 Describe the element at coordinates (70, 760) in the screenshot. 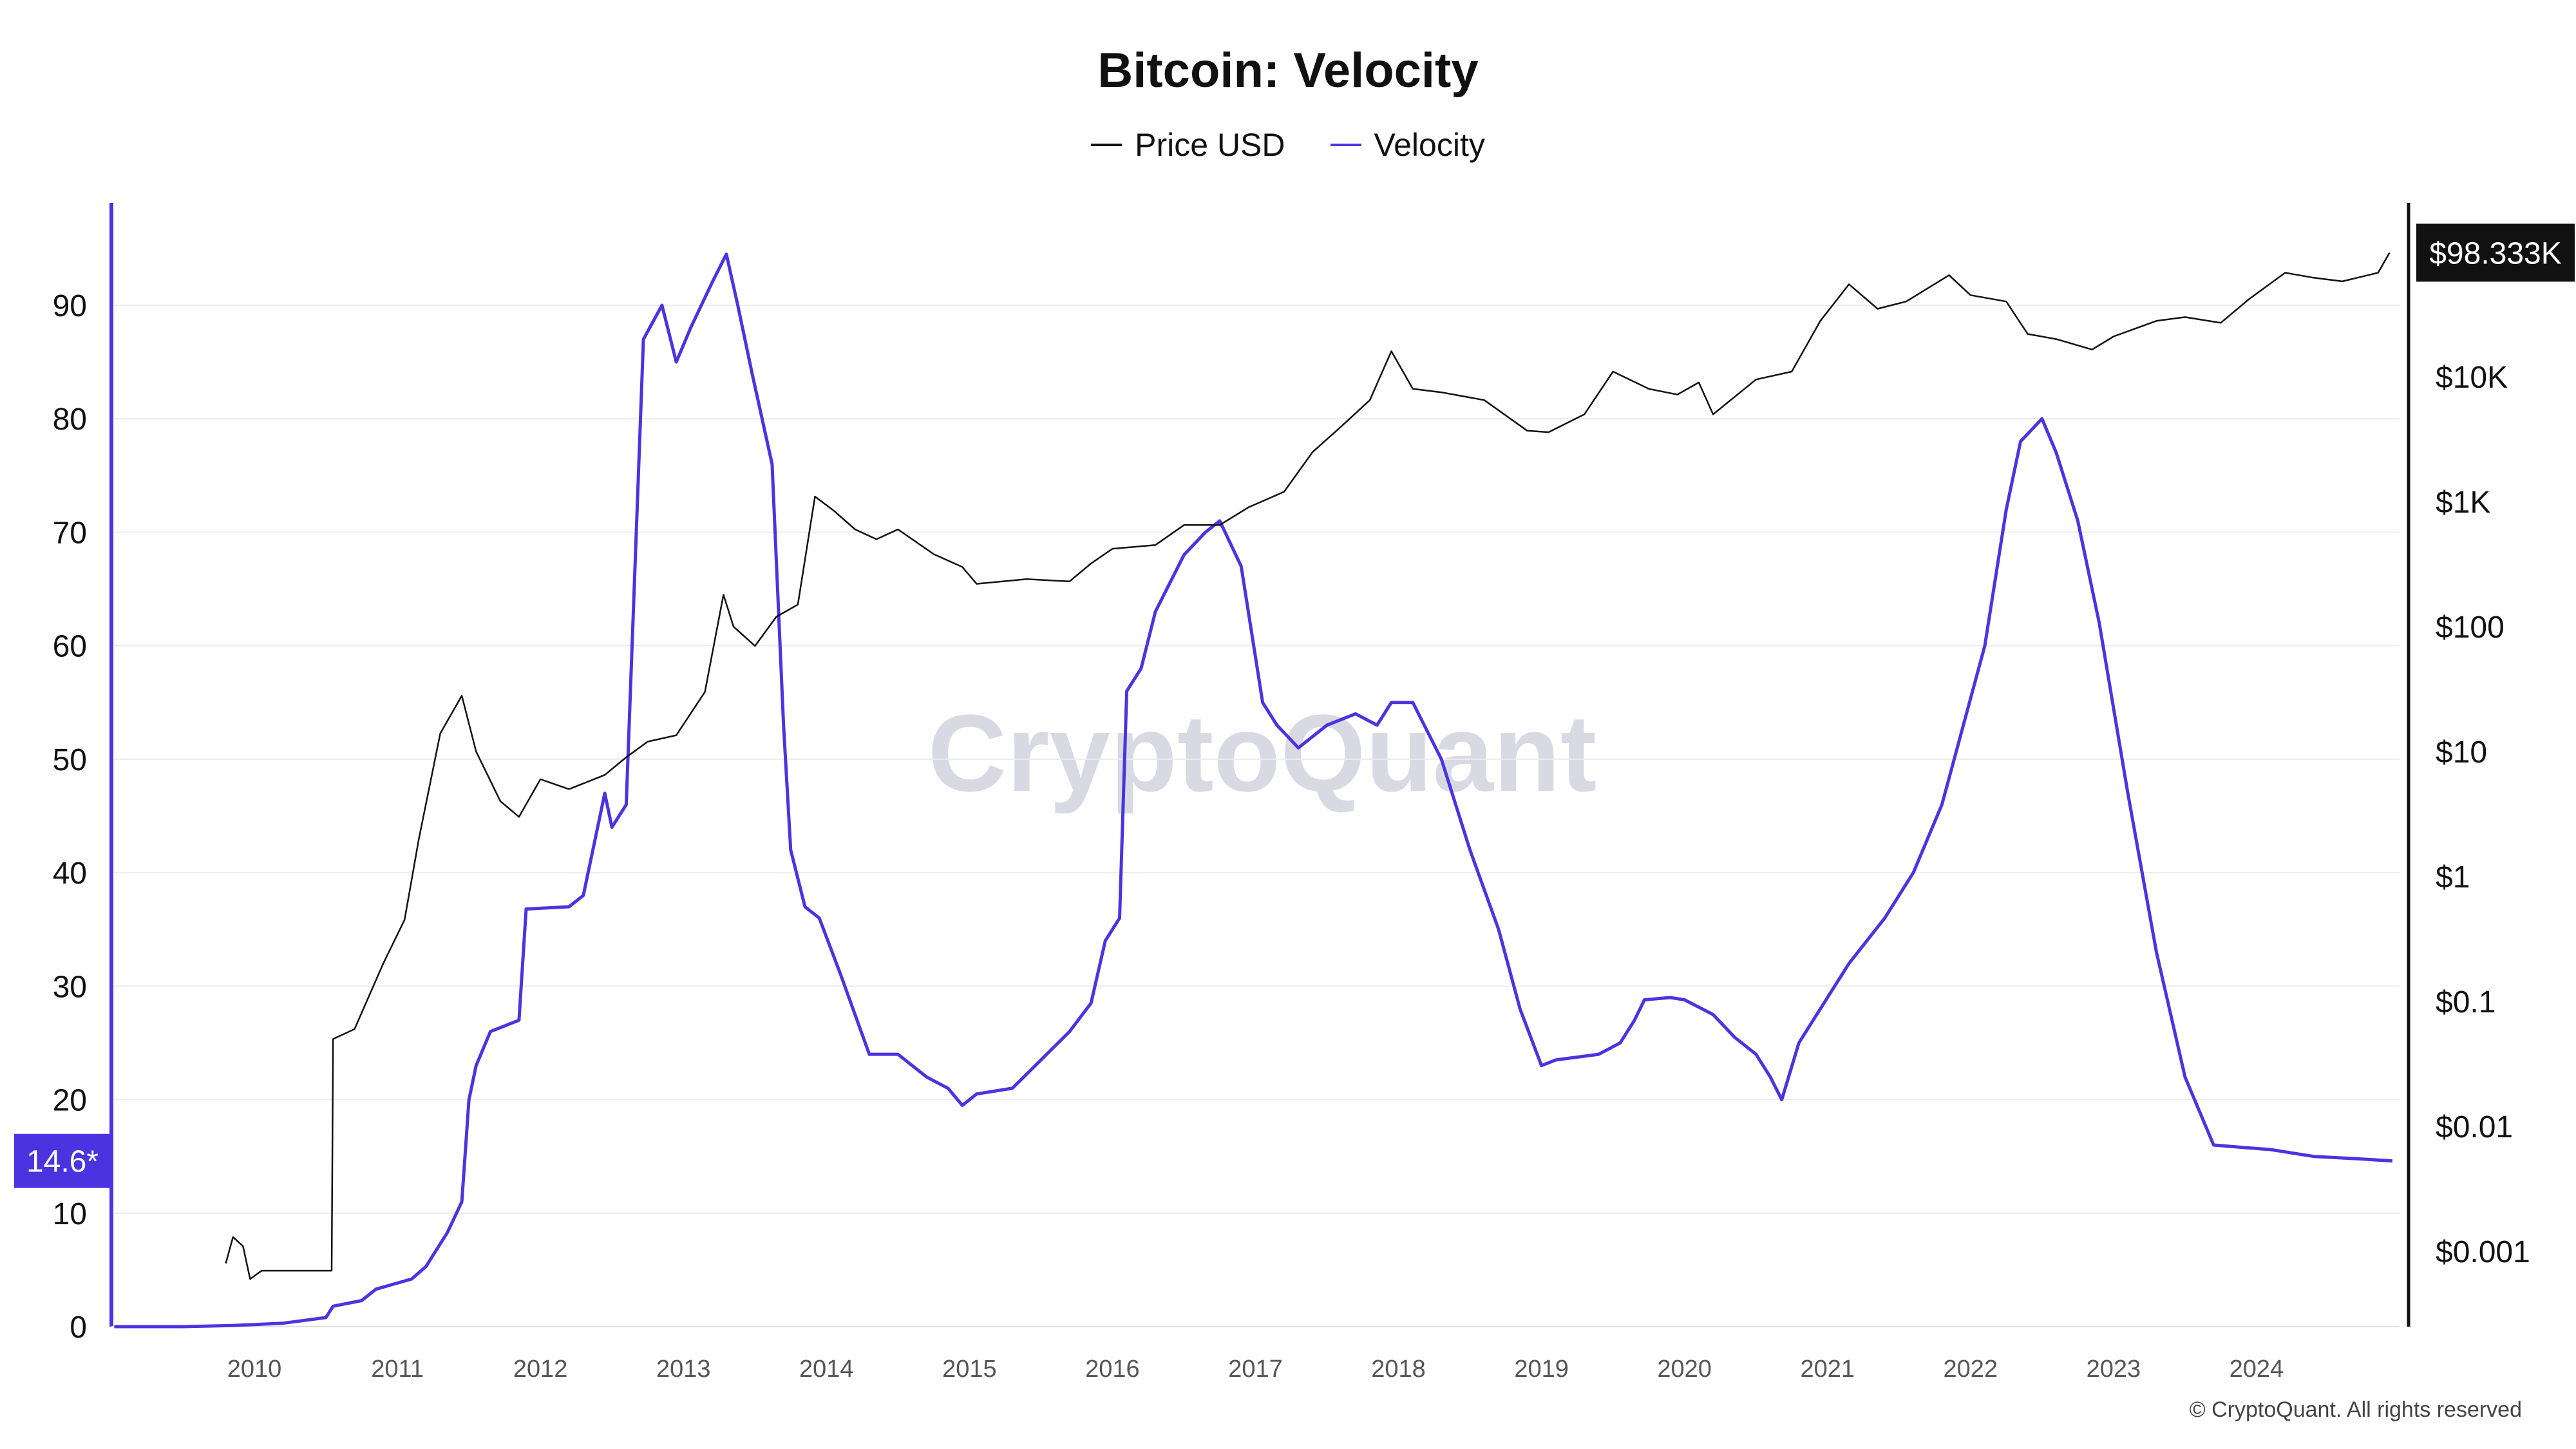

I see `left-tick-label: 50` at that location.